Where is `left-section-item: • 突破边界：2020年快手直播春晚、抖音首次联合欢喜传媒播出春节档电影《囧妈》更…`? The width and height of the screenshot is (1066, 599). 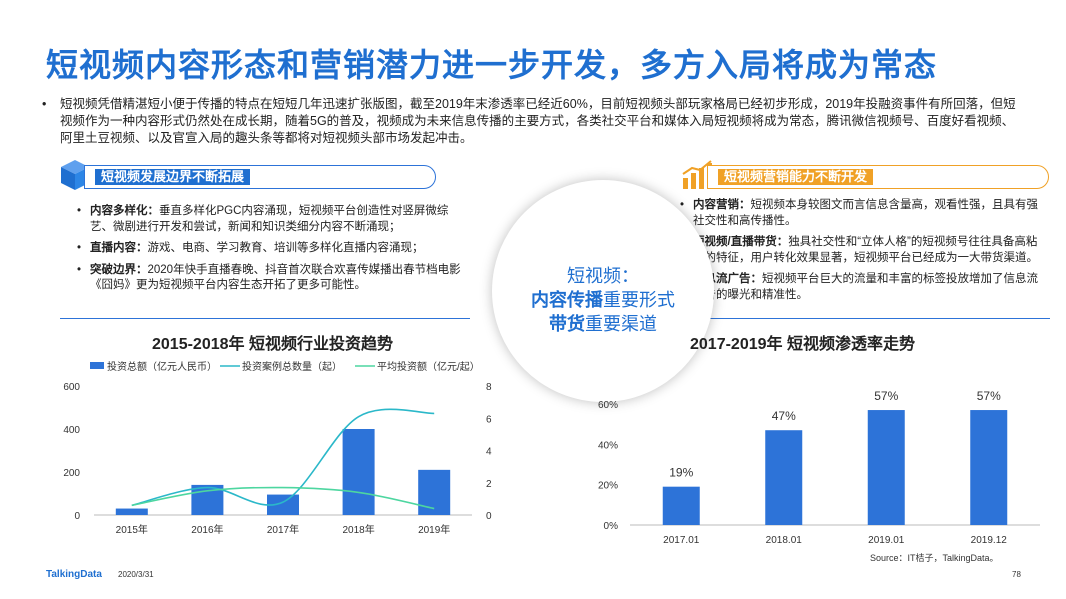
left-section-item: • 突破边界：2020年快手直播春晚、抖音首次联合欢喜传媒播出春节档电影《囧妈》更… is located at coordinates (271, 278).